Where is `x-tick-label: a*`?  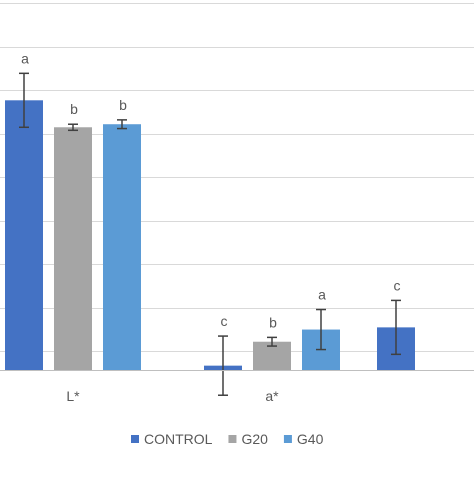 x-tick-label: a* is located at coordinates (272, 396).